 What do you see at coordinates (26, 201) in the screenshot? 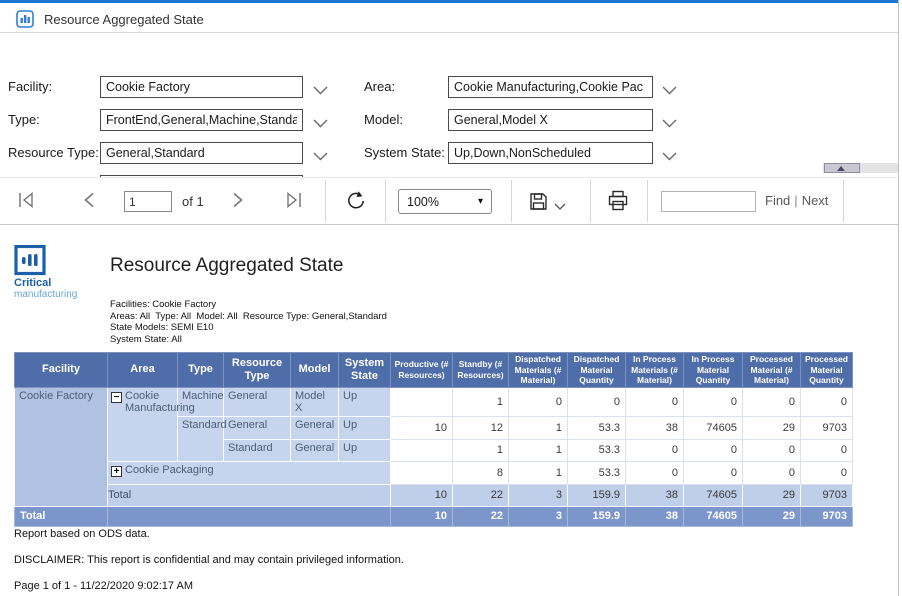
I see `first-page-button` at bounding box center [26, 201].